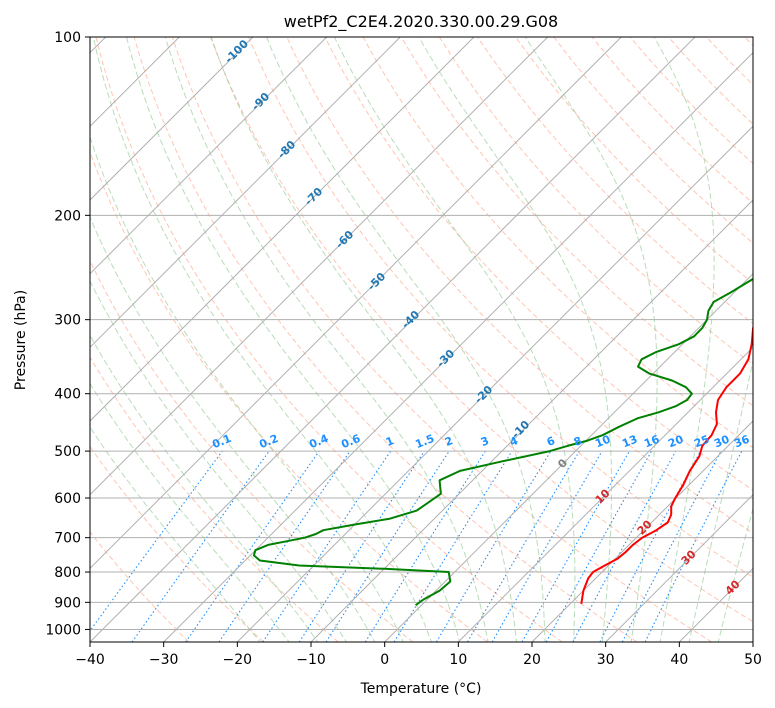 The image size is (775, 708). Describe the element at coordinates (418, 655) in the screenshot. I see `x-axis-ticks: −40 −30 −20 −10 0 10 20 30 40 50` at that location.